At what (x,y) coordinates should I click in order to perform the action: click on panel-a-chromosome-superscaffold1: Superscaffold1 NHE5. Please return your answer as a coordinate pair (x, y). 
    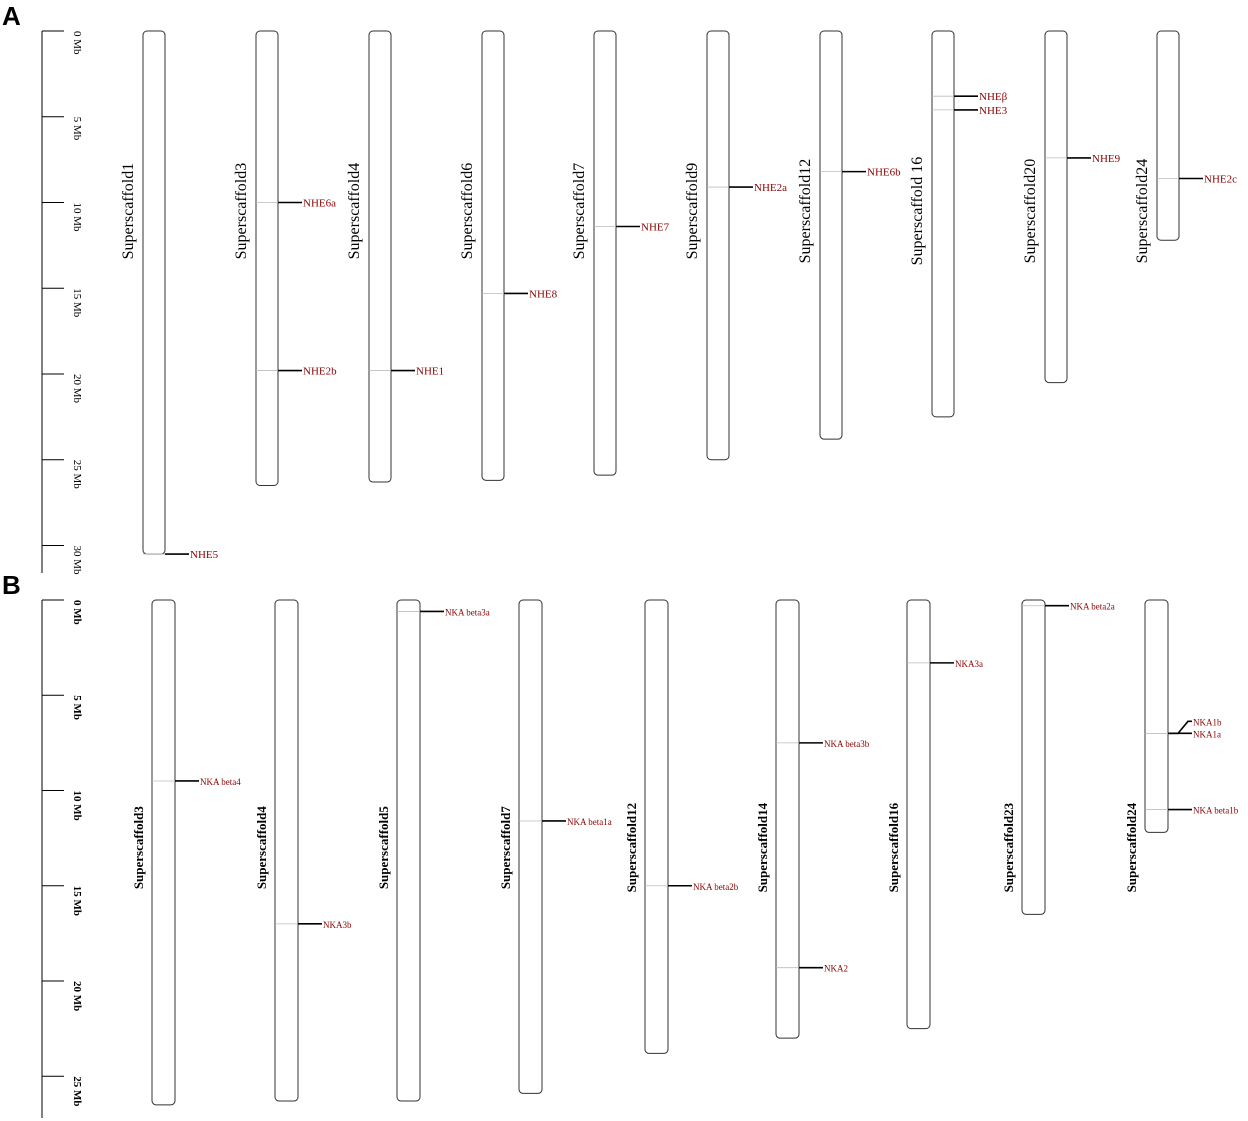
    Looking at the image, I should click on (169, 295).